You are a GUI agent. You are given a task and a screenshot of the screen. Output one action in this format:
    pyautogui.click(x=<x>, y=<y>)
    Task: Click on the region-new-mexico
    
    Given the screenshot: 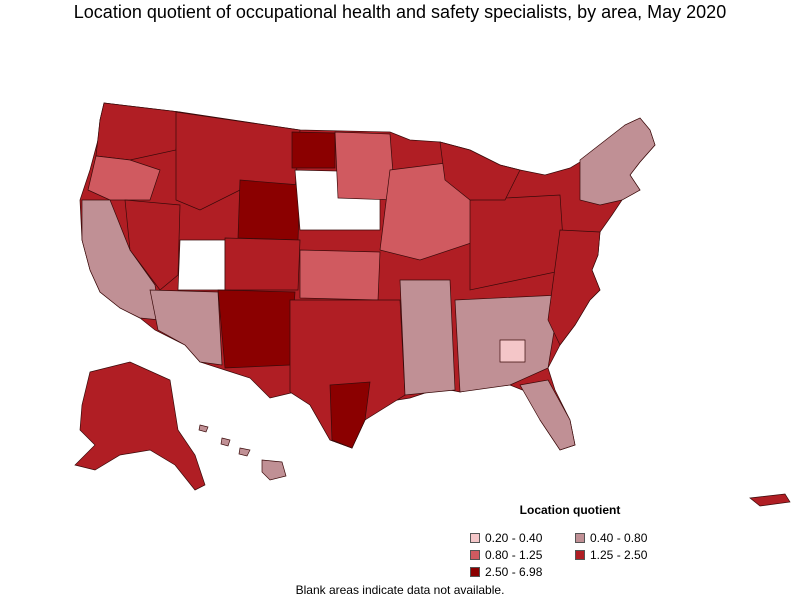 What is the action you would take?
    pyautogui.click(x=256, y=329)
    